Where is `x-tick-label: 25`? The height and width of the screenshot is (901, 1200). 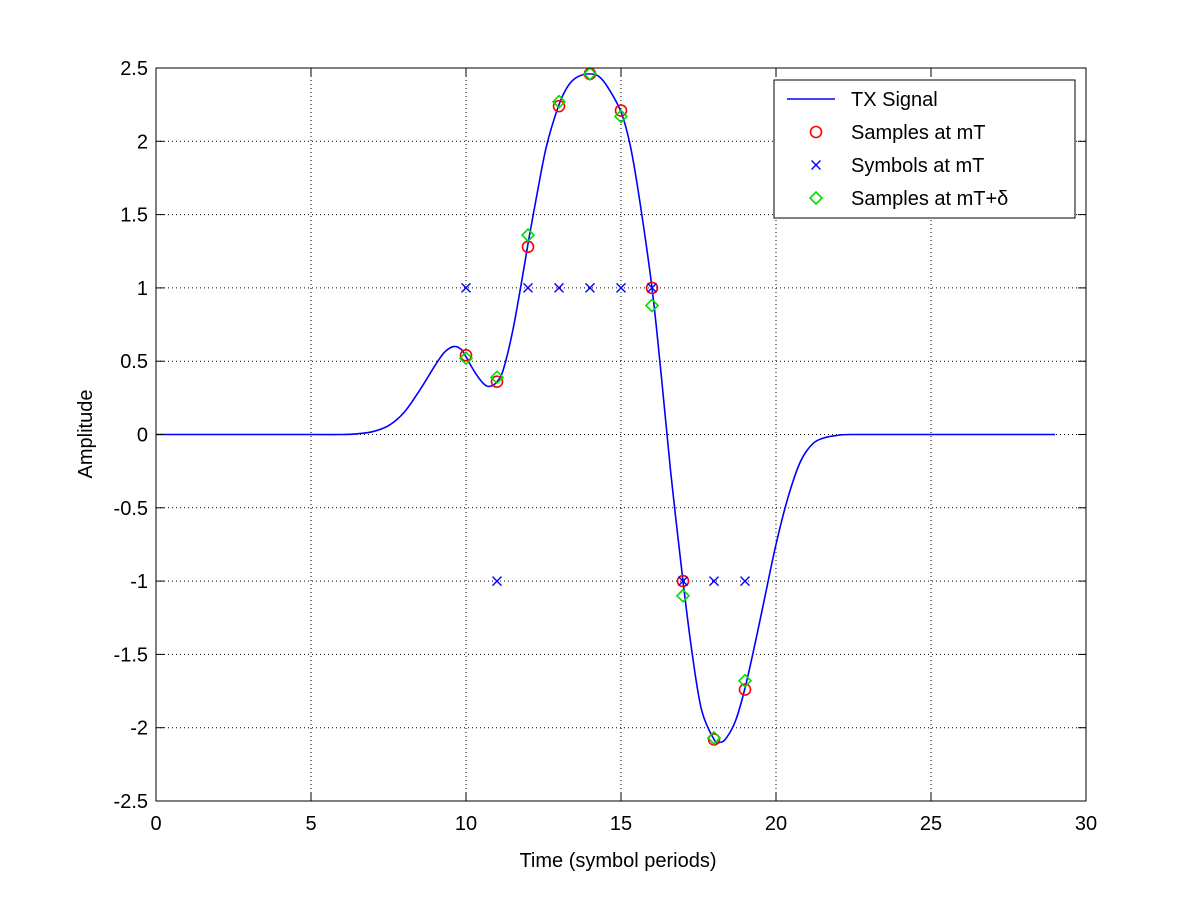
x-tick-label: 25 is located at coordinates (931, 824).